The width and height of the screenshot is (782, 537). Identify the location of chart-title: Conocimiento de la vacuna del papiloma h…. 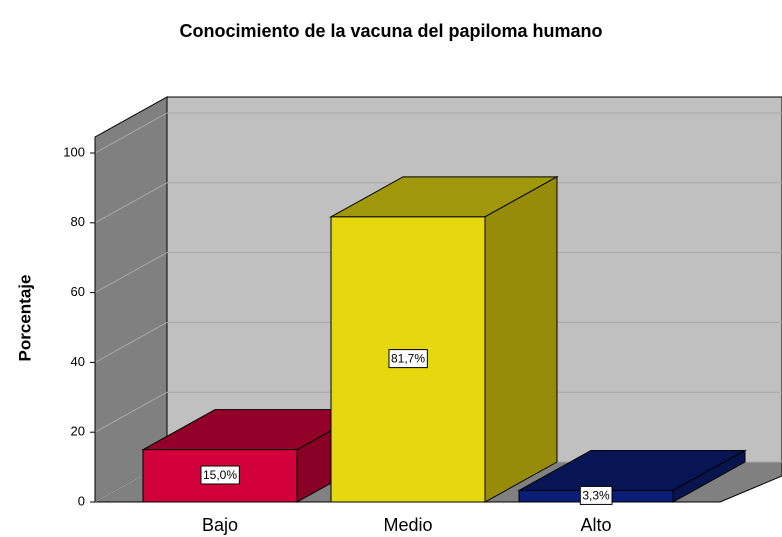
(390, 31).